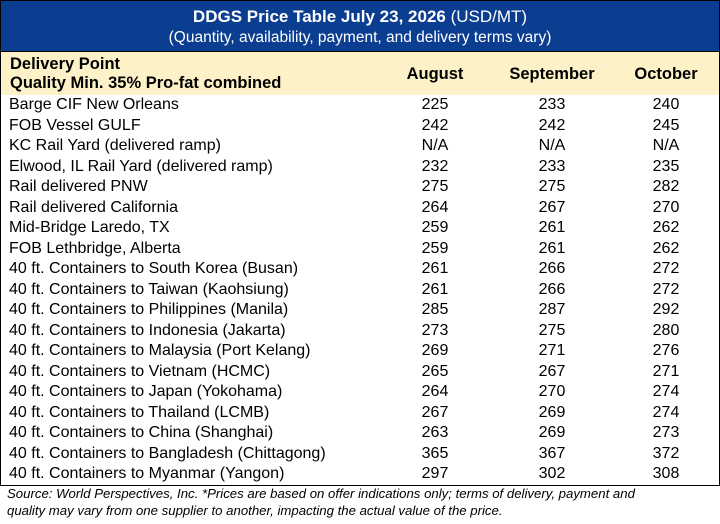 Image resolution: width=720 pixels, height=524 pixels. Describe the element at coordinates (360, 105) in the screenshot. I see `table-row: Barge CIF New Orleans 225 233 240` at that location.